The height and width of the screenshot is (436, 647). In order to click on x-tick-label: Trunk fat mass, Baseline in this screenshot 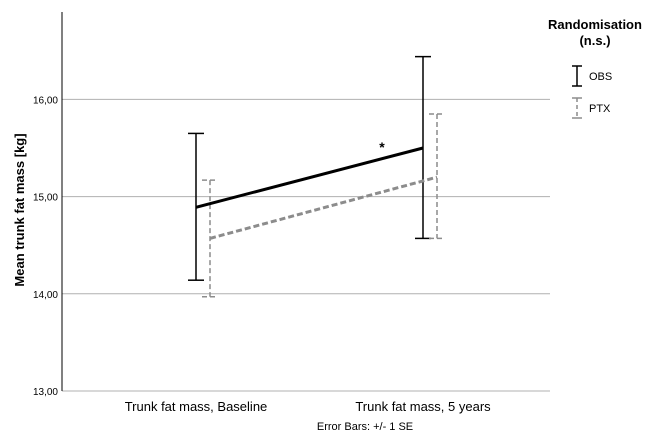, I will do `click(196, 406)`.